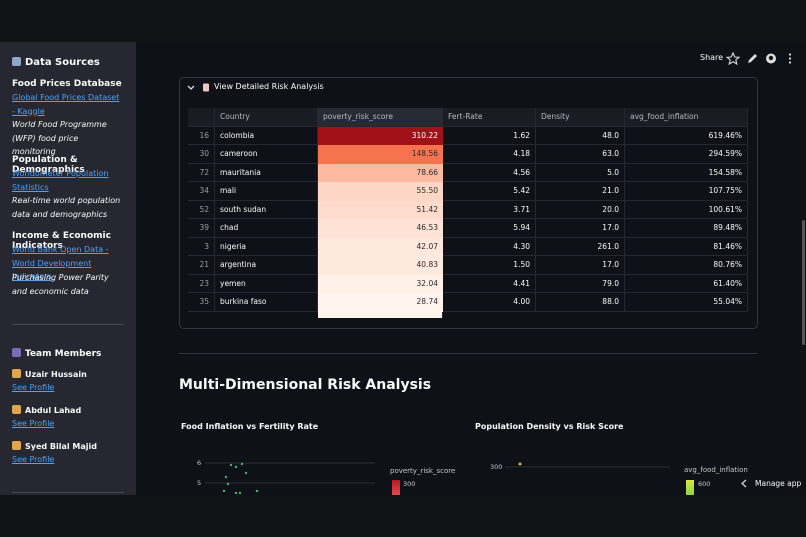 The image size is (806, 537). Describe the element at coordinates (712, 57) in the screenshot. I see `share-button: Share` at that location.